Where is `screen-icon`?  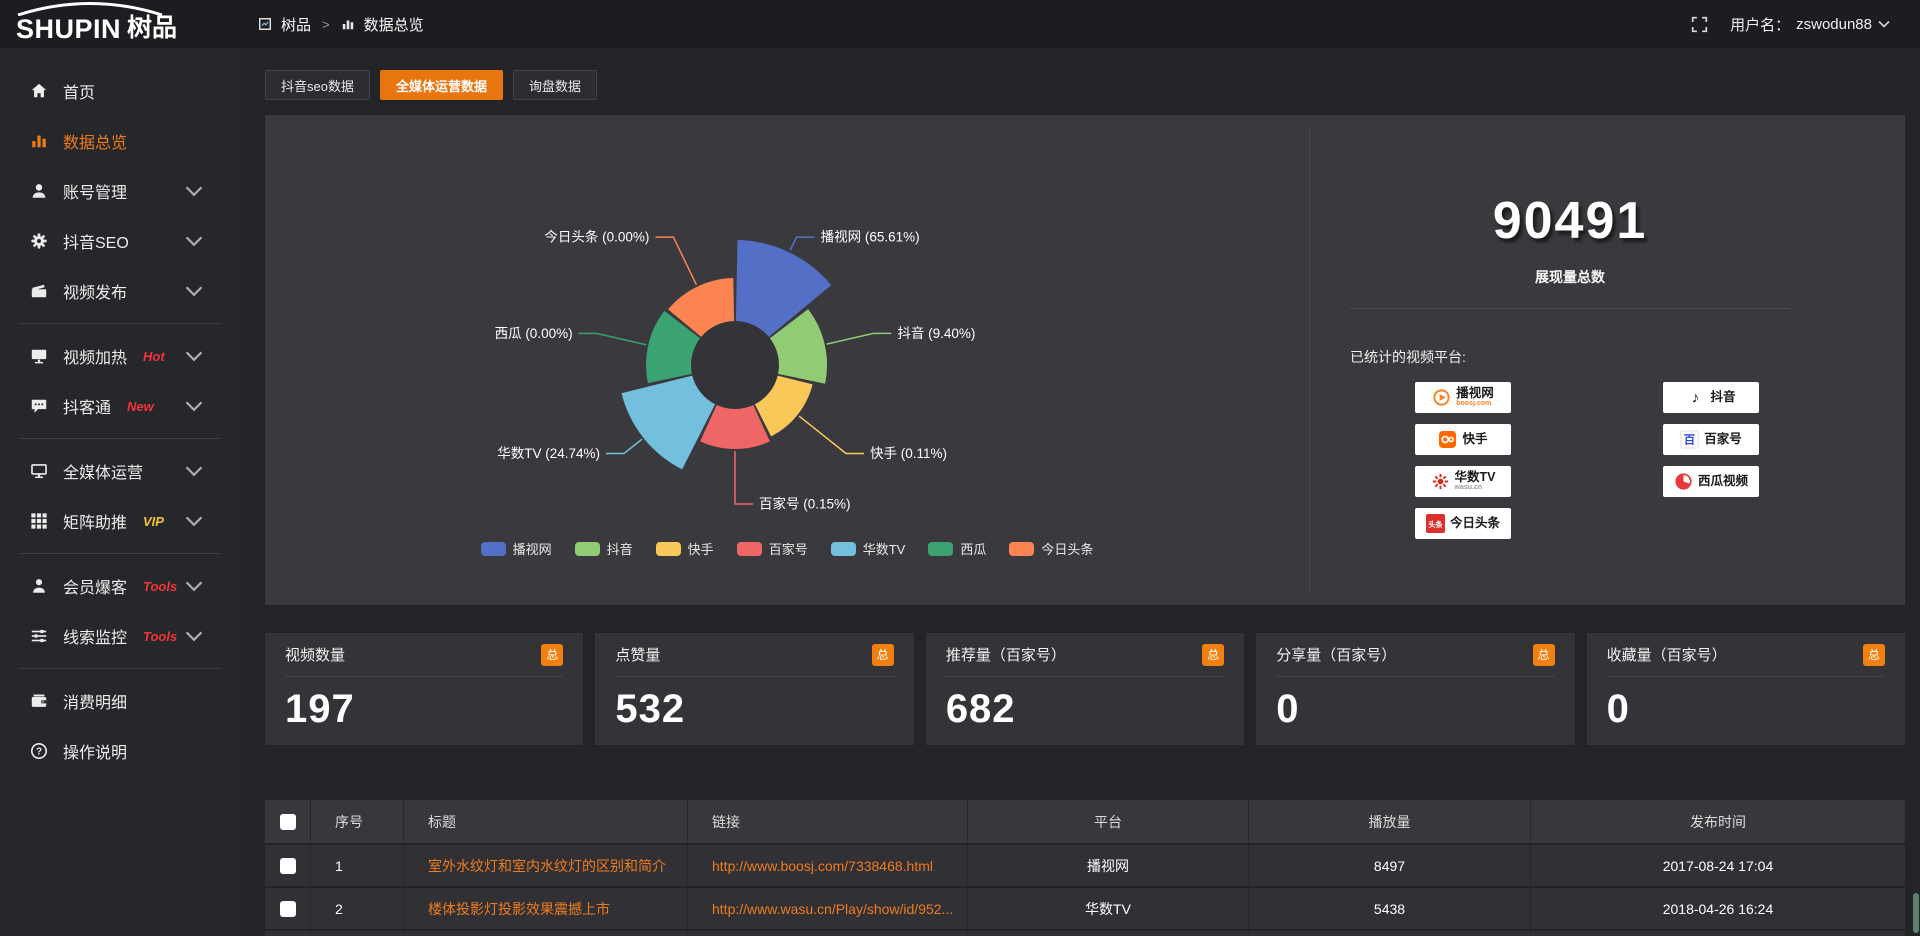
screen-icon is located at coordinates (39, 356).